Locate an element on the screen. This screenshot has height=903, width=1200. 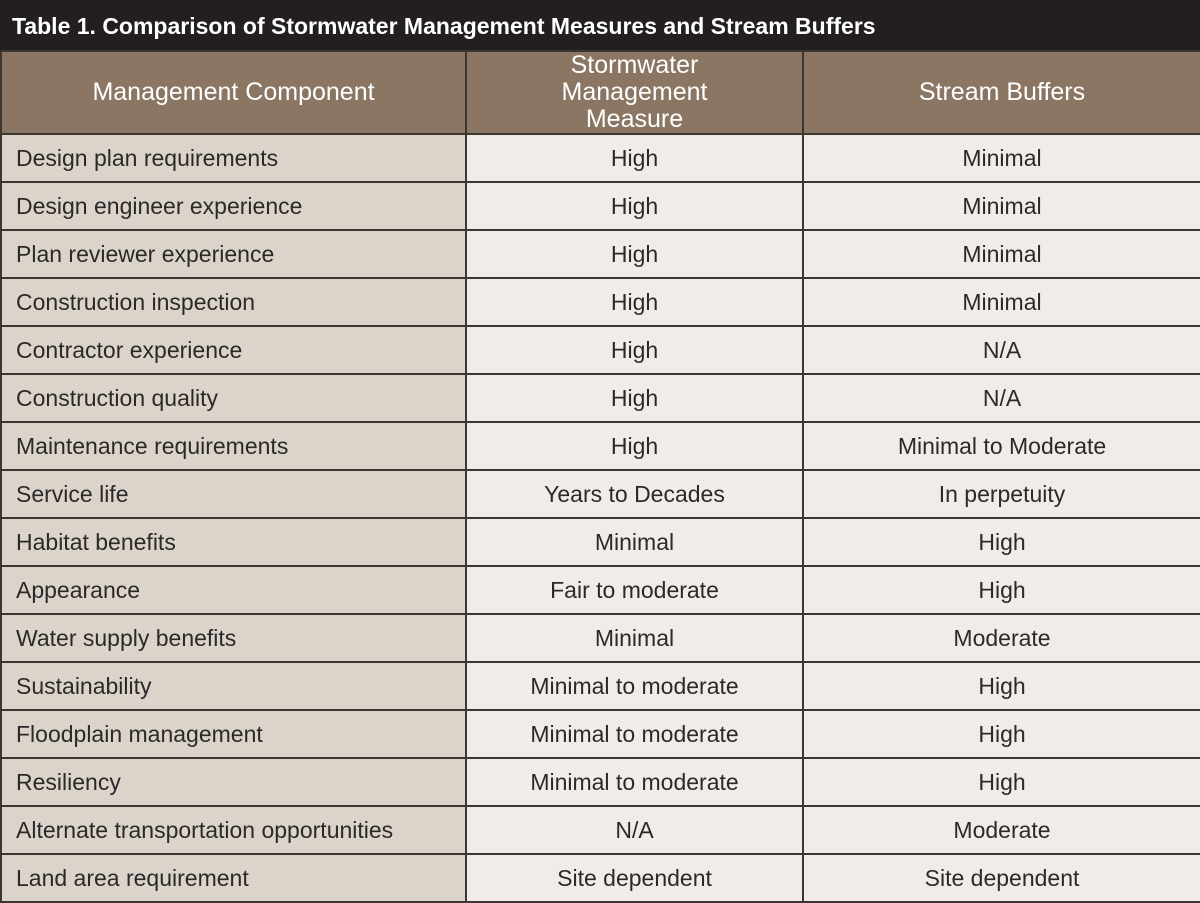
cell-component: Plan reviewer experience is located at coordinates (233, 254).